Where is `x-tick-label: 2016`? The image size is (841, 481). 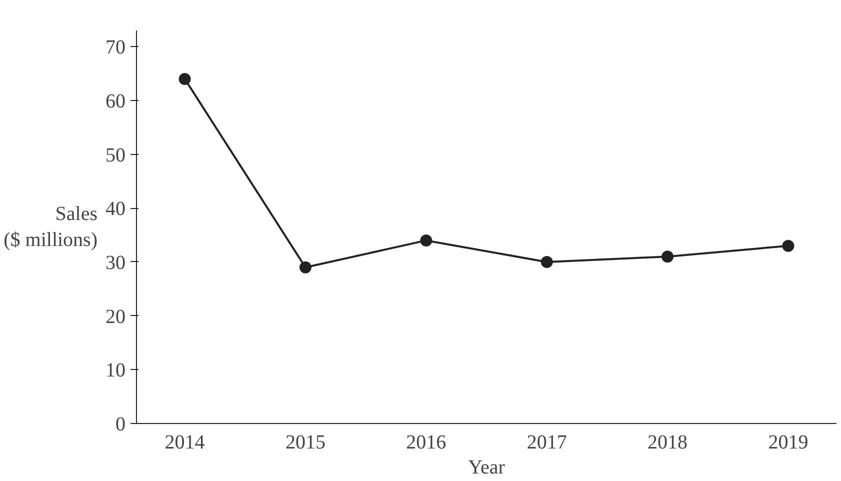 x-tick-label: 2016 is located at coordinates (426, 443).